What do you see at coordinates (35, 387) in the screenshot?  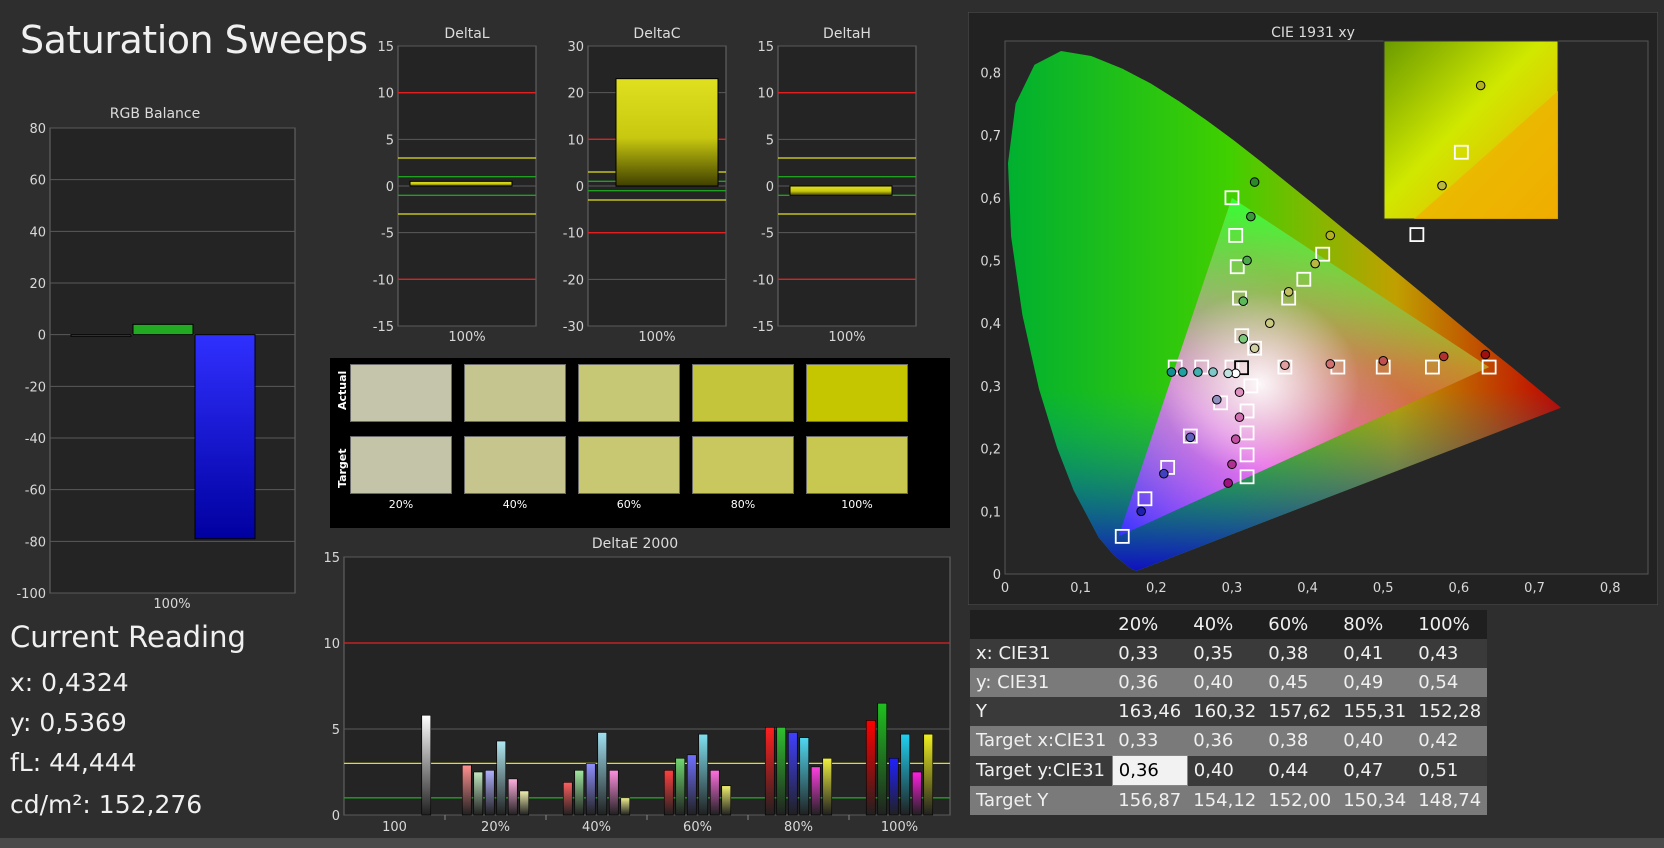 I see `rgb-y-tick: -20` at bounding box center [35, 387].